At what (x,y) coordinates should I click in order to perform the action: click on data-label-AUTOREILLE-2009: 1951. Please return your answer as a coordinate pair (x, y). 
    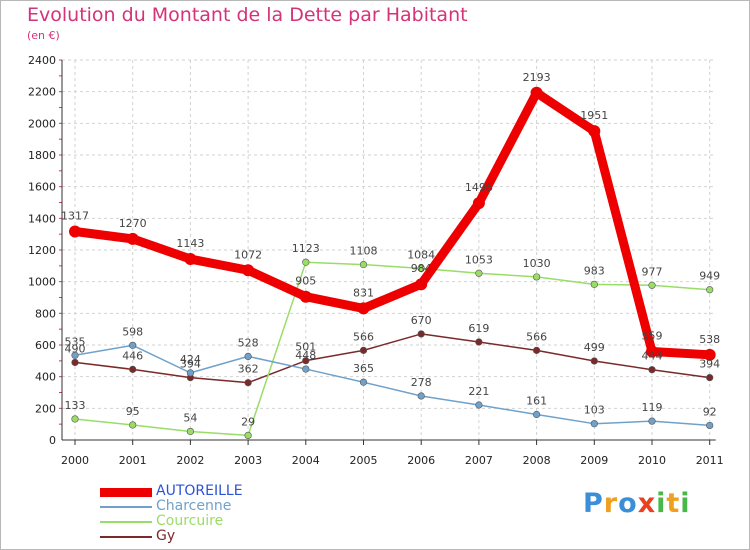
    Looking at the image, I should click on (594, 115).